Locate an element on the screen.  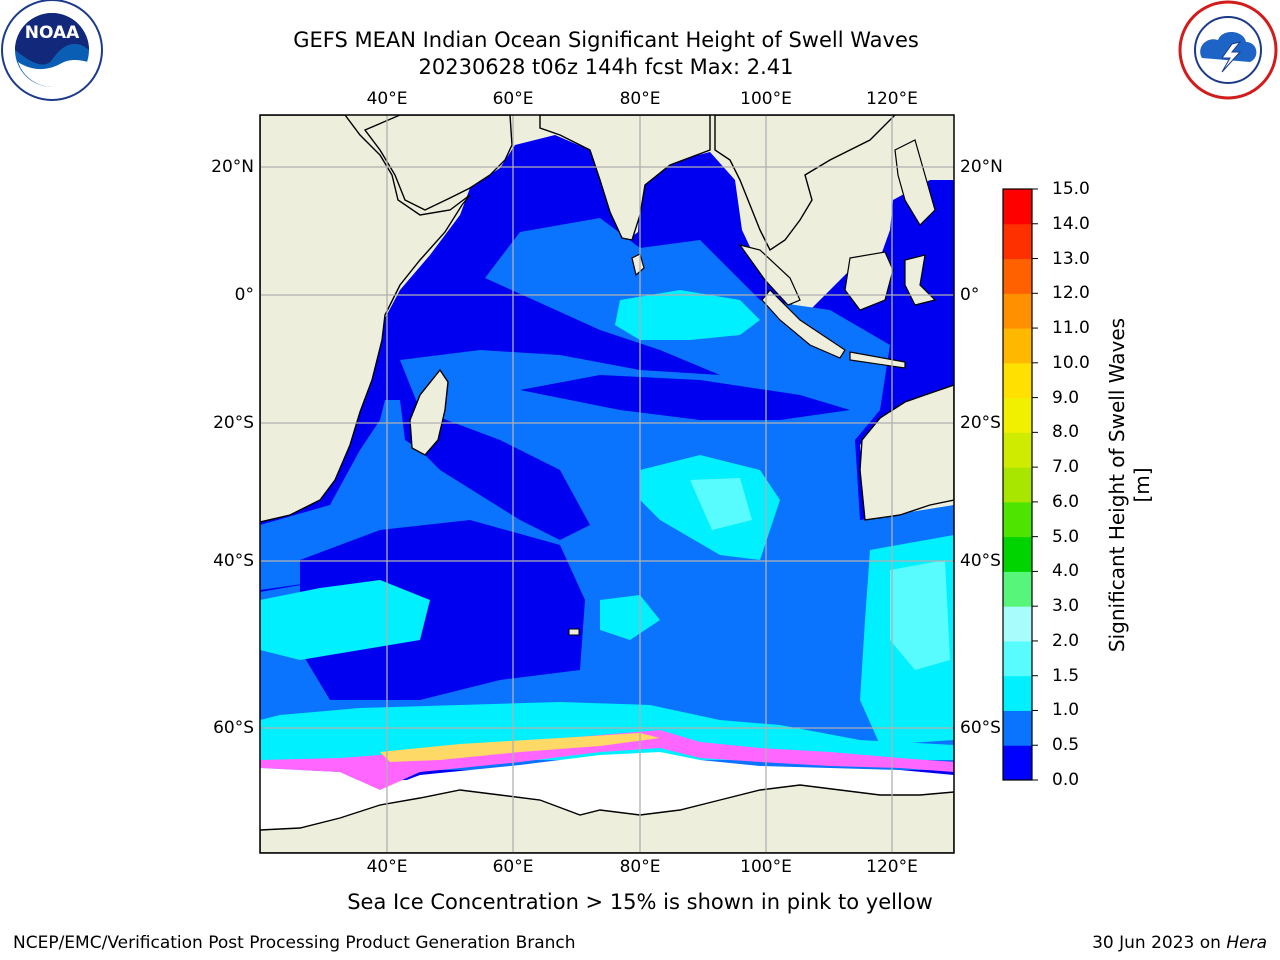
kerguelen-island is located at coordinates (574, 632).